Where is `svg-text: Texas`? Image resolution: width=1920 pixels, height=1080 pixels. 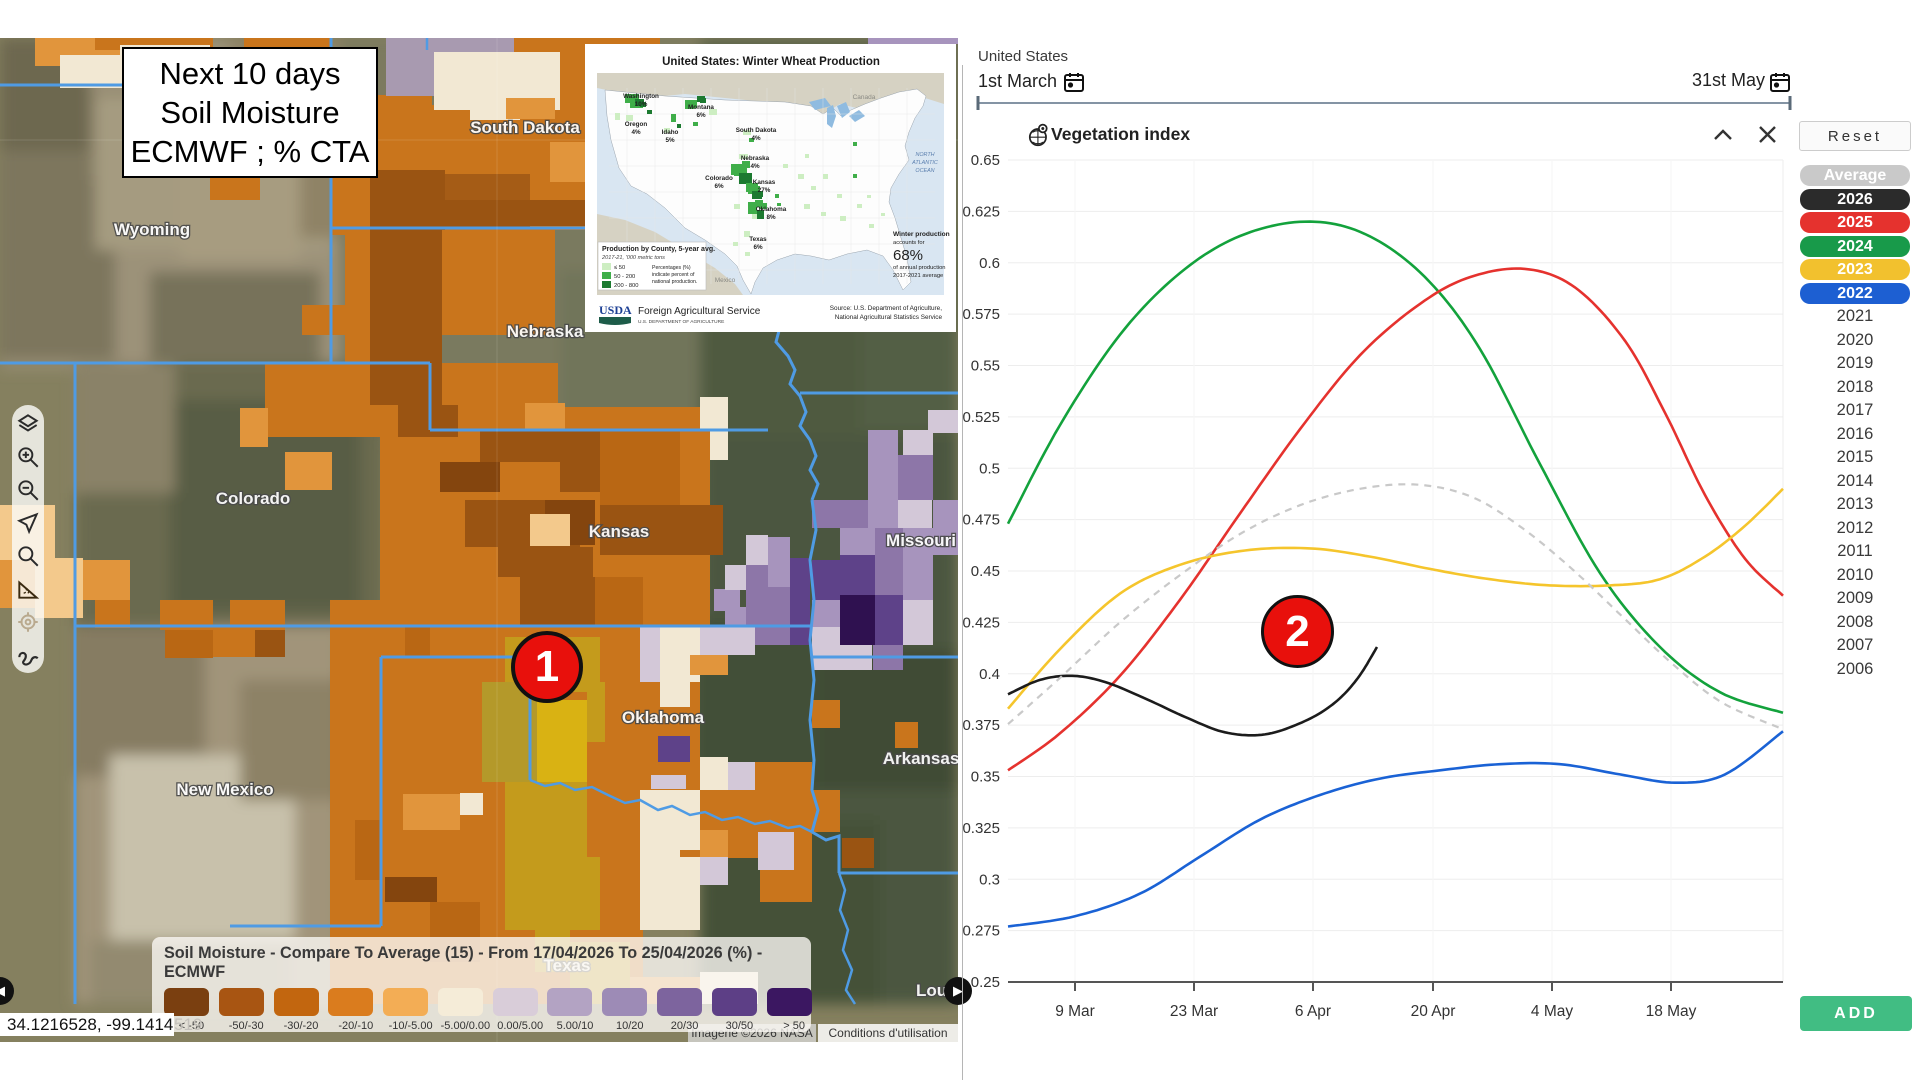
svg-text: Texas is located at coordinates (758, 239).